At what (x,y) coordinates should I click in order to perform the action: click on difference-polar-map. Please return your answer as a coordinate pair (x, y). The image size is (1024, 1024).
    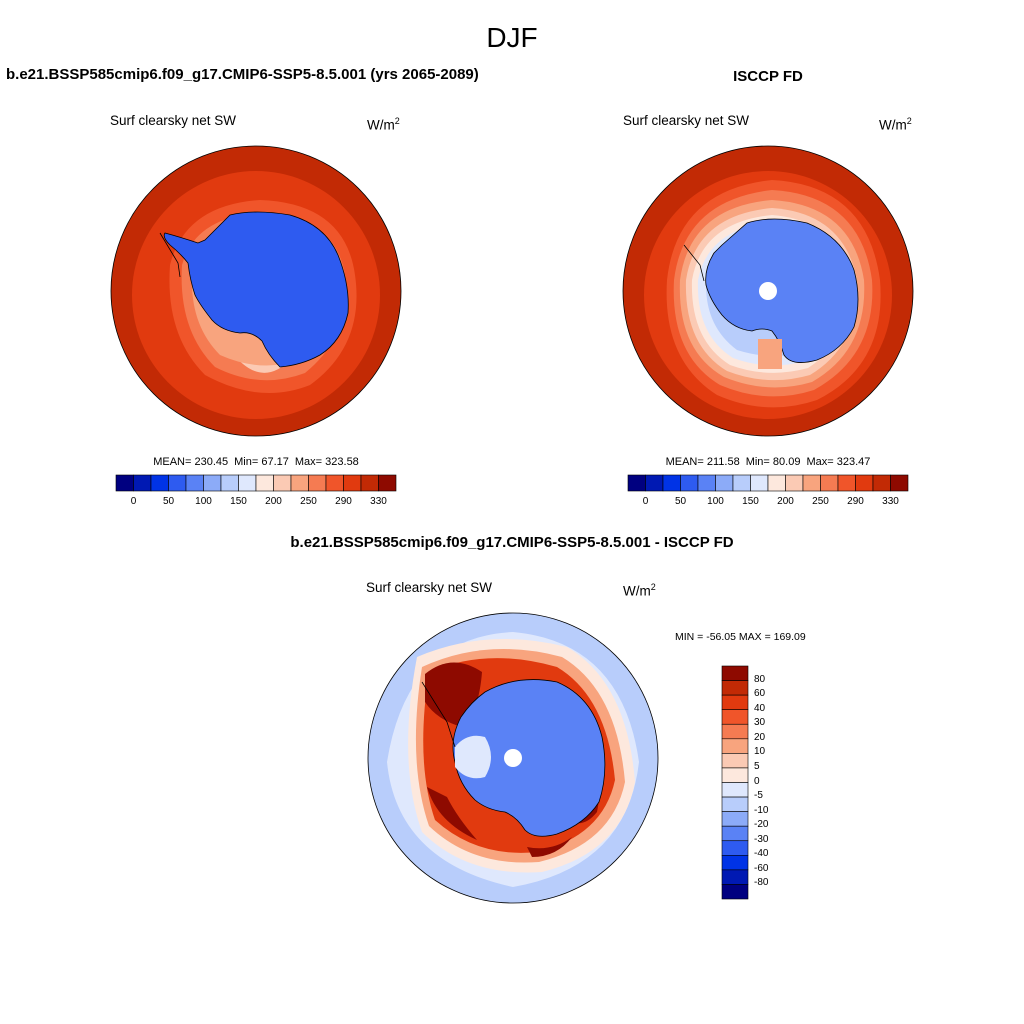
    Looking at the image, I should click on (513, 758).